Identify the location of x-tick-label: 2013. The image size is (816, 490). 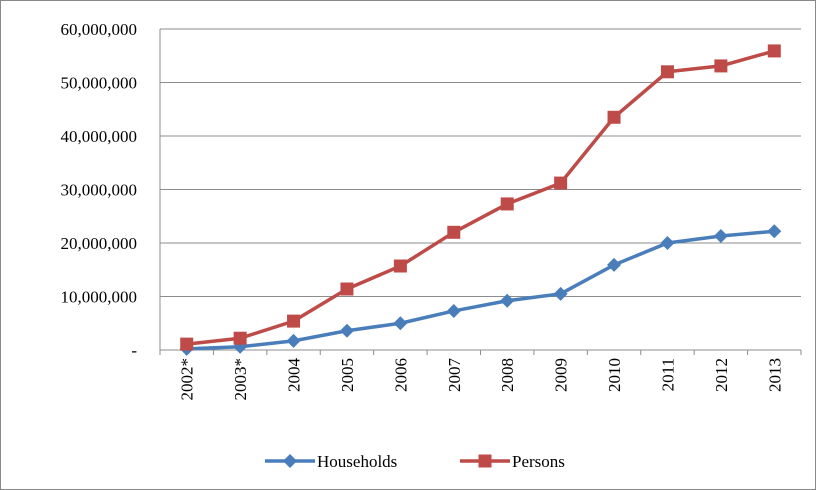
(774, 375).